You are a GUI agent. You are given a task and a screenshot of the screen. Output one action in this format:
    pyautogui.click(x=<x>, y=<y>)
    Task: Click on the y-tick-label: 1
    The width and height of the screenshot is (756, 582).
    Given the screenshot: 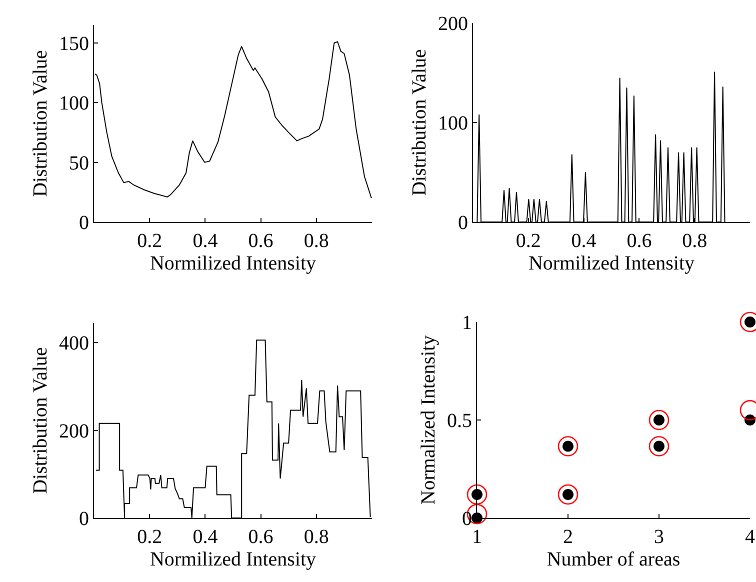 What is the action you would take?
    pyautogui.click(x=467, y=323)
    